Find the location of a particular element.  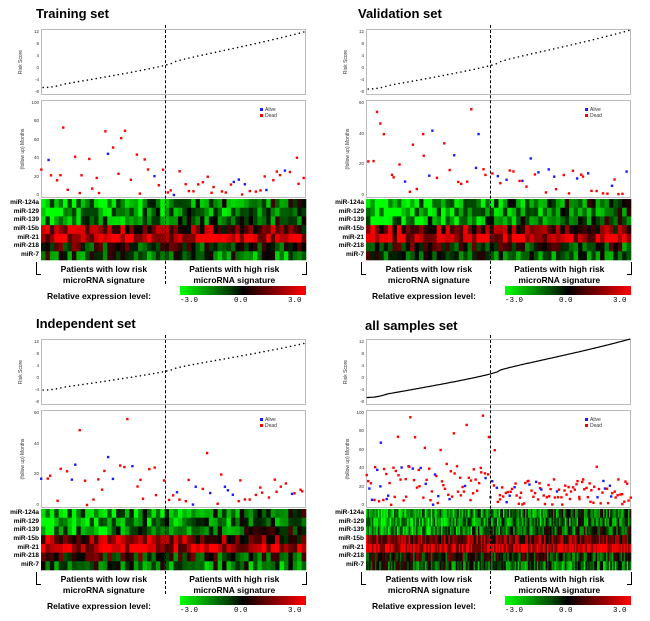

gene-label: miR-218 is located at coordinates (26, 556).